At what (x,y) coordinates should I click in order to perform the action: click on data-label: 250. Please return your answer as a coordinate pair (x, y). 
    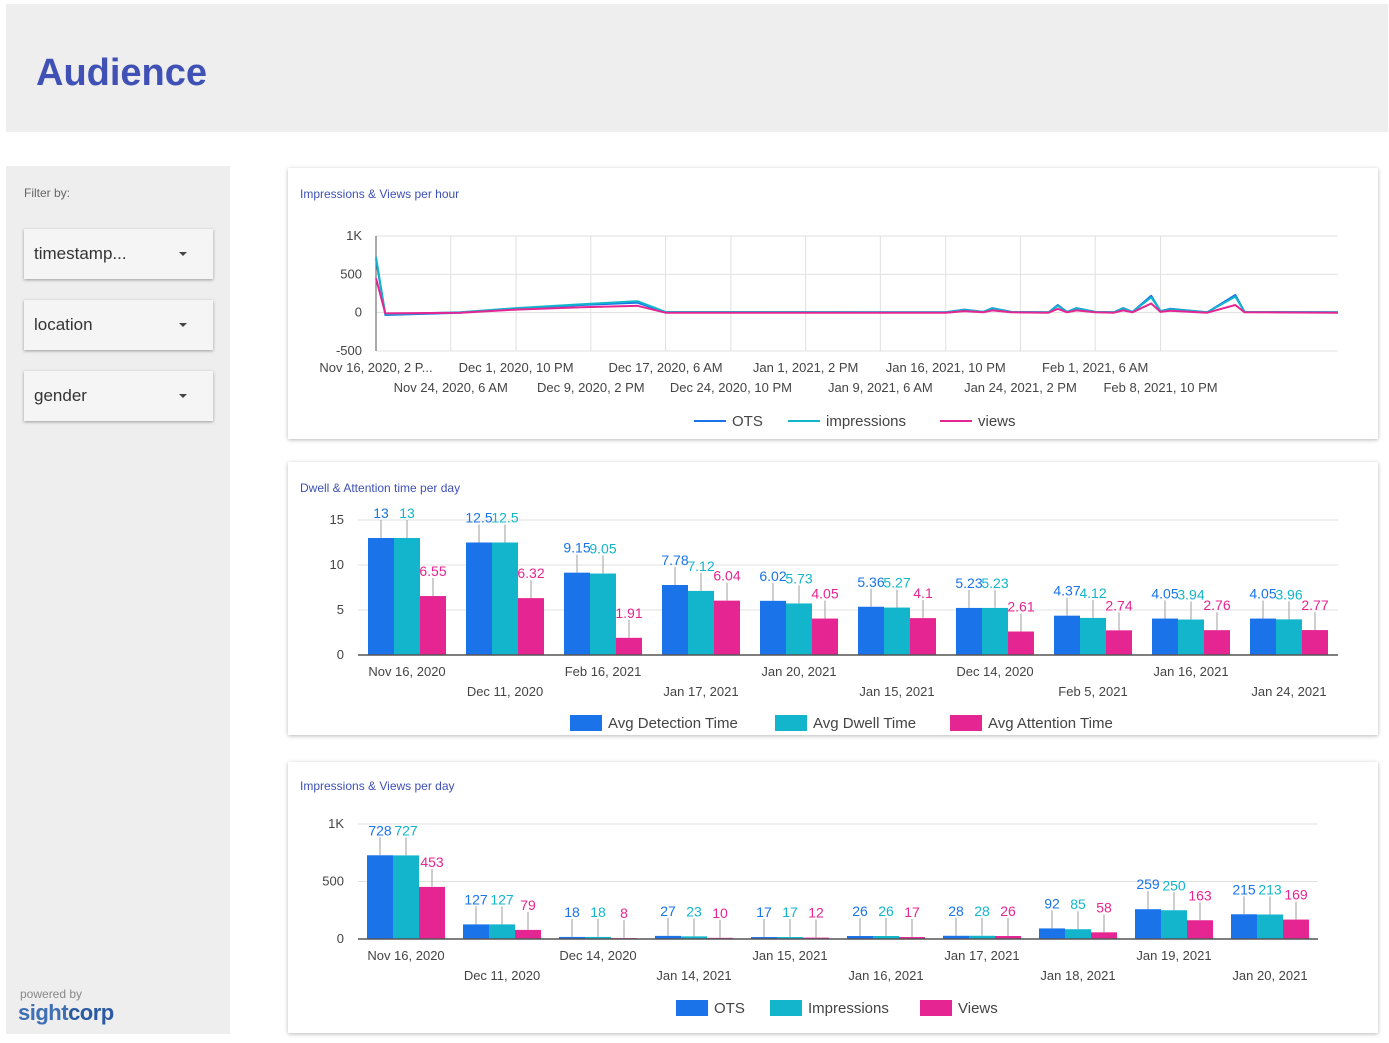
    Looking at the image, I should click on (1174, 885).